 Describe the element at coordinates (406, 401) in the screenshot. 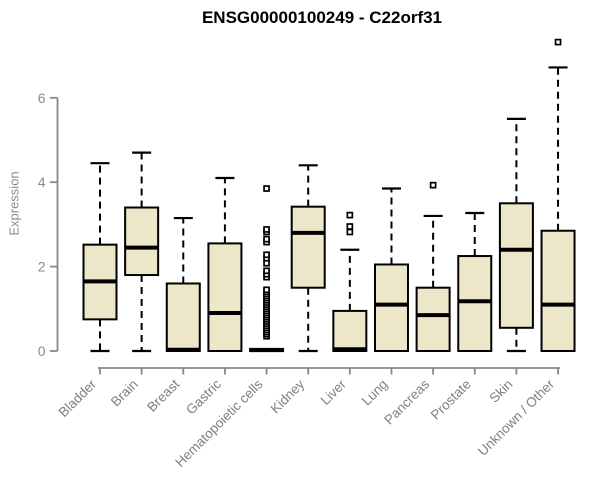

I see `x-tick-label-pancreas: Pancreas` at that location.